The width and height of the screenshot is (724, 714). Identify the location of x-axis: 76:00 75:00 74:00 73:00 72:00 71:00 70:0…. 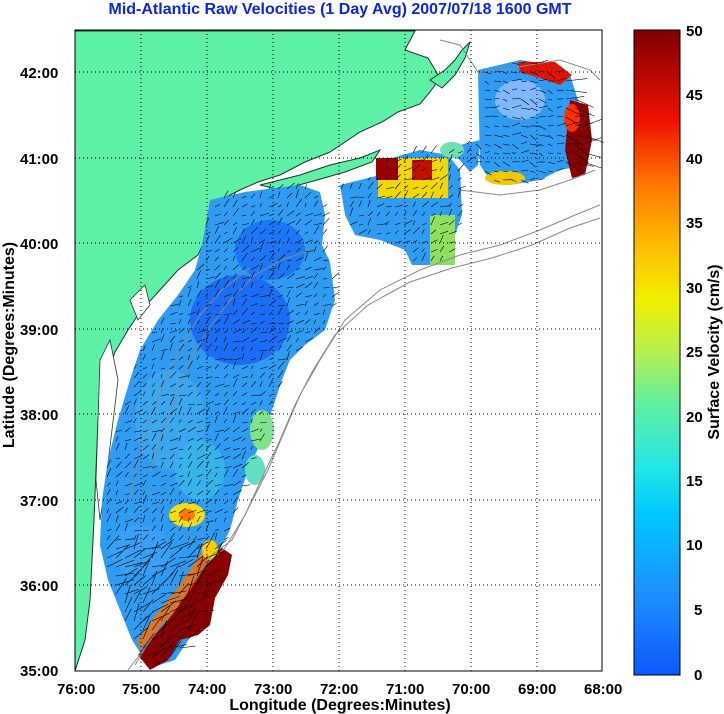
(339, 697).